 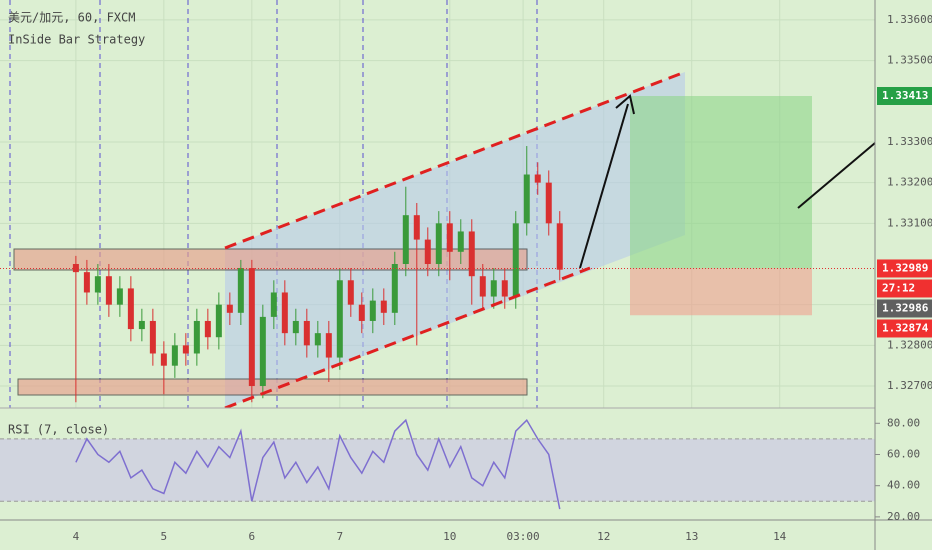 I want to click on x-tick-label: 7, so click(x=339, y=536).